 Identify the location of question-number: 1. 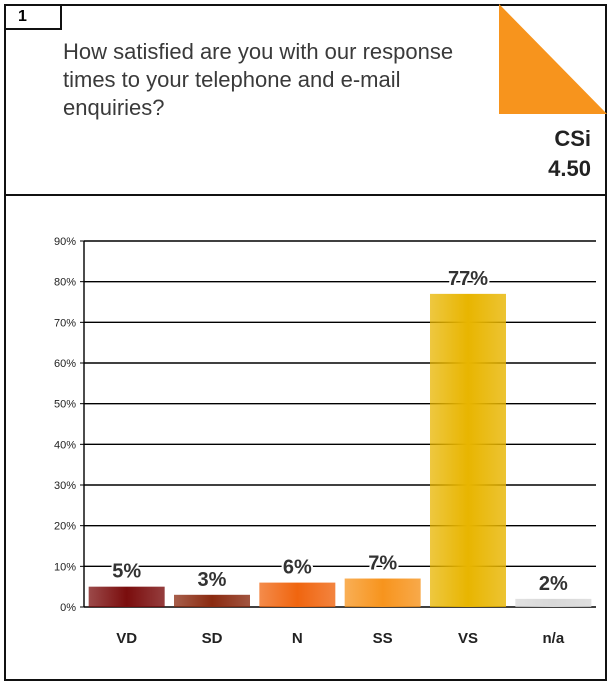
(34, 18).